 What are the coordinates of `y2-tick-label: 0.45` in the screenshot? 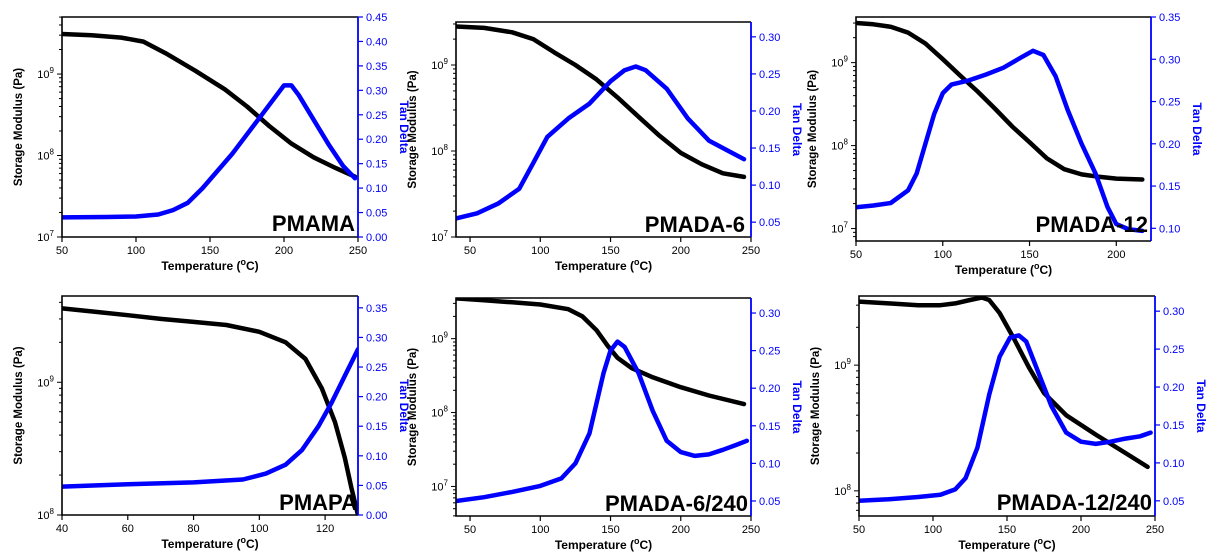 It's located at (376, 18).